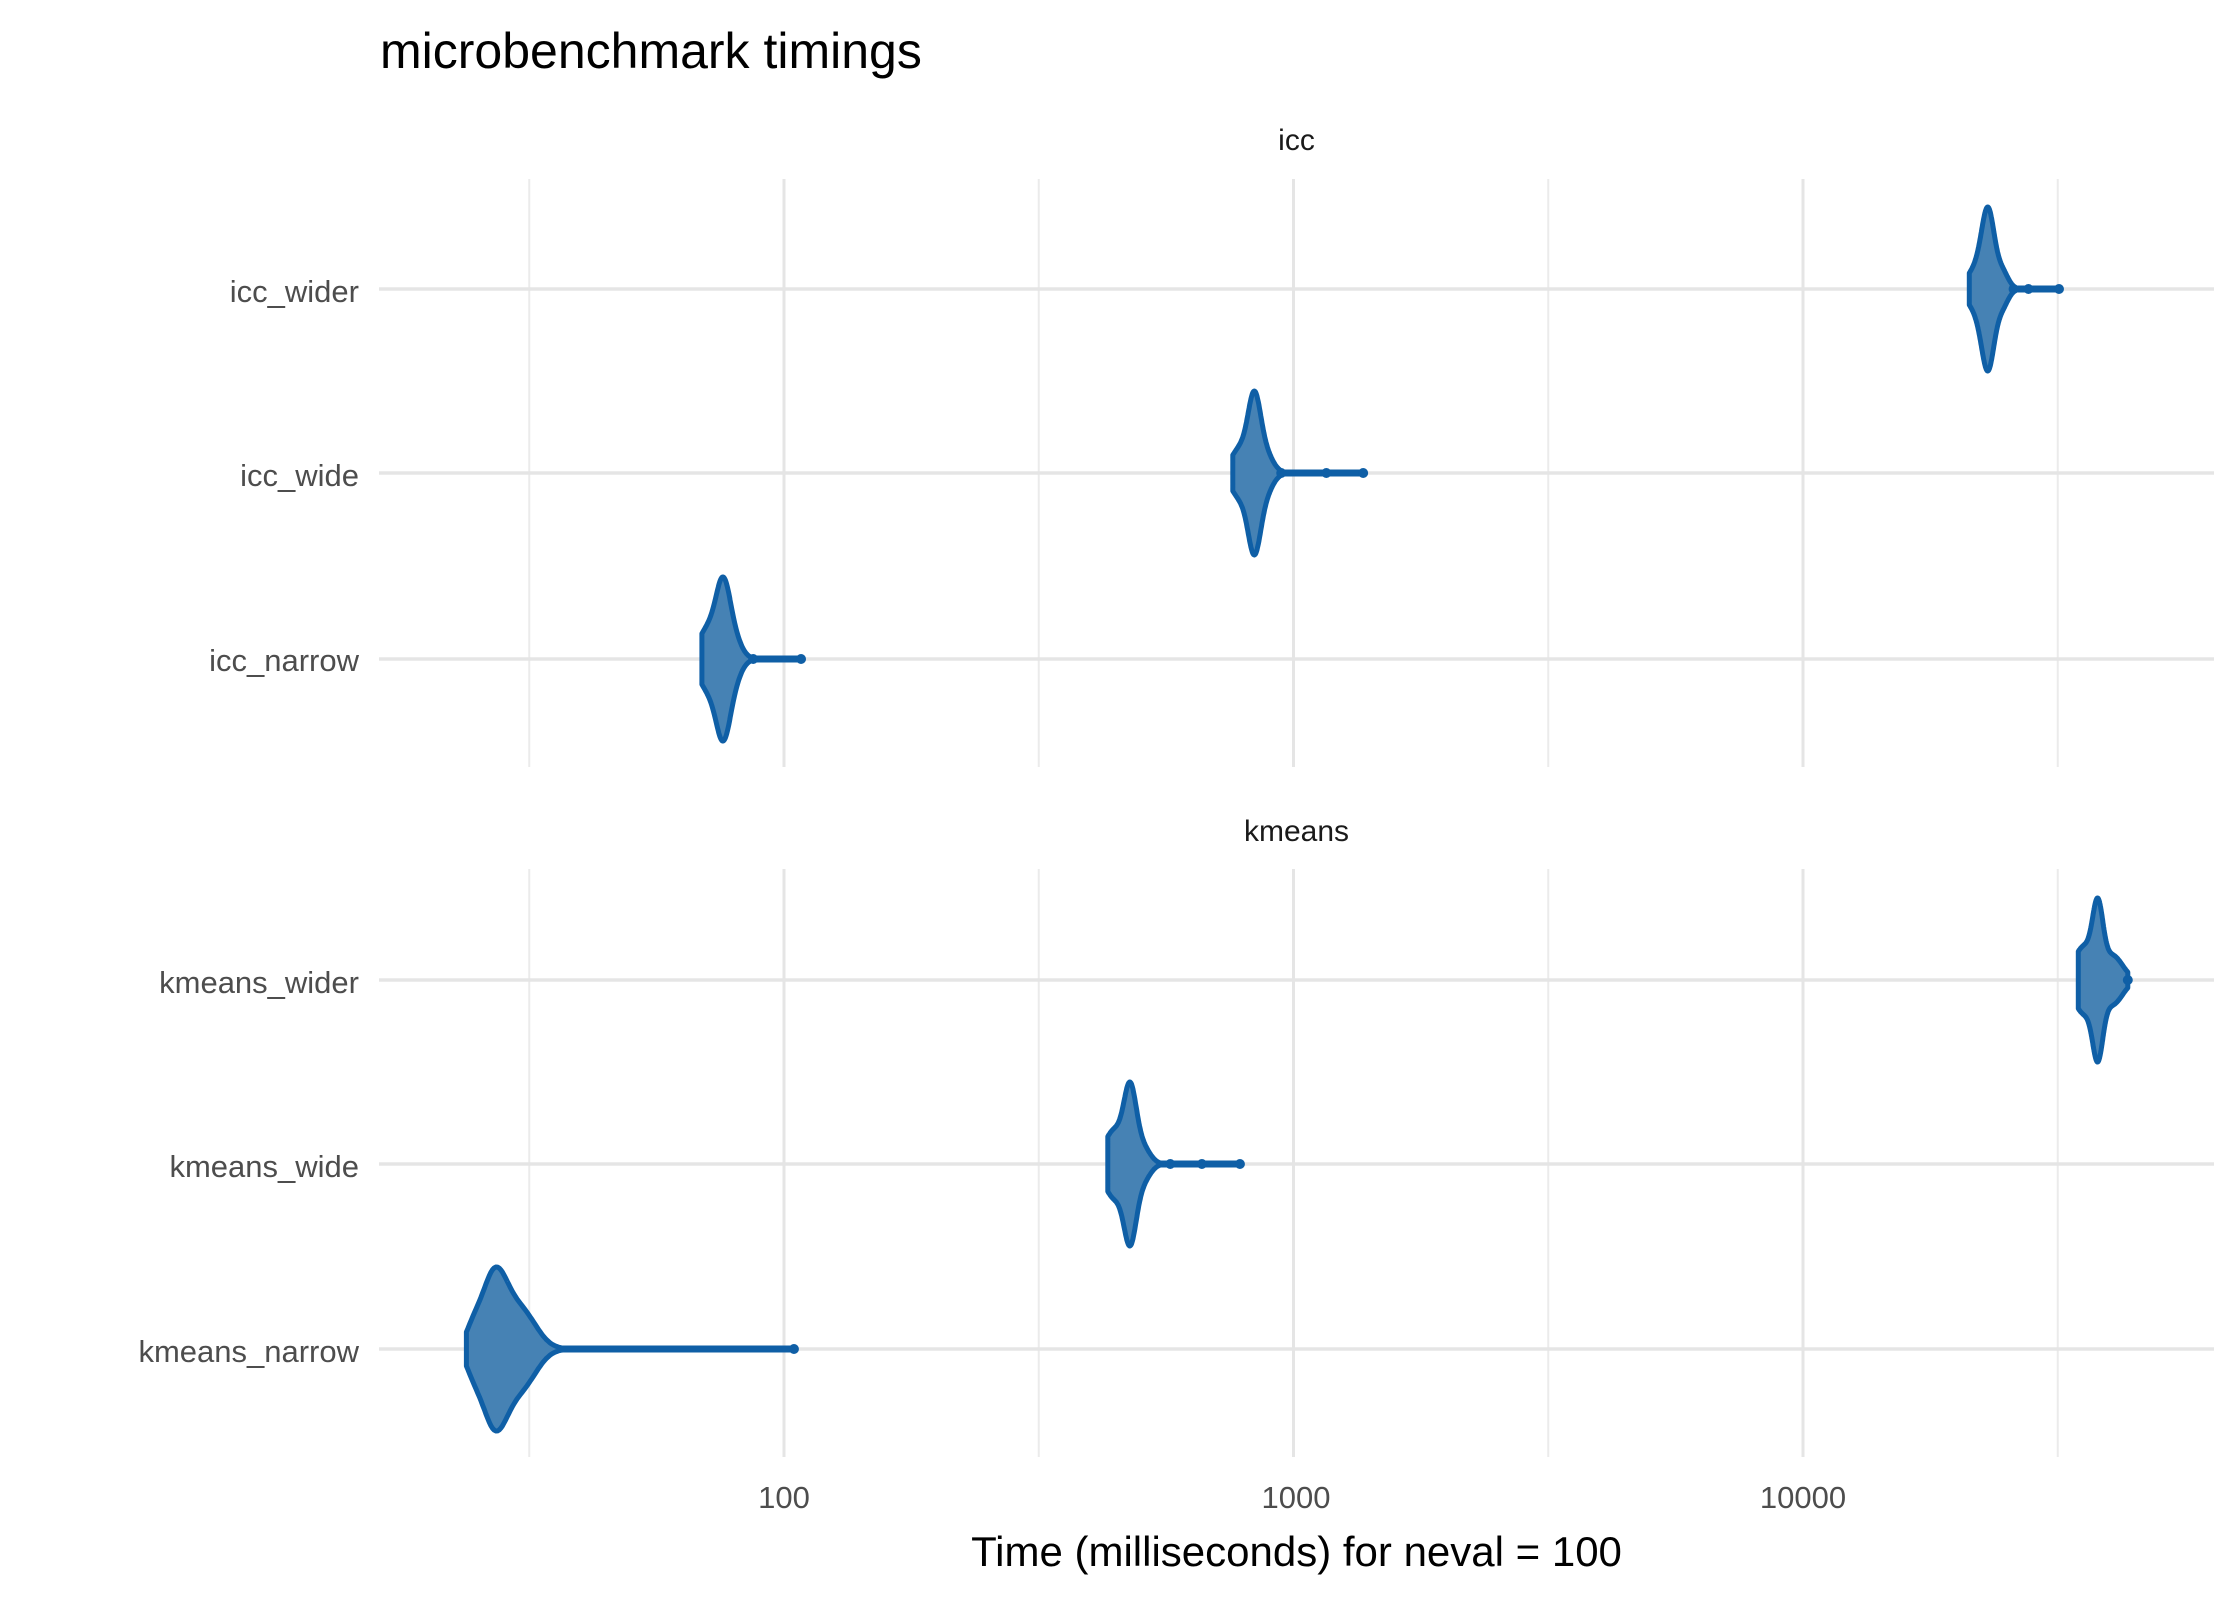  What do you see at coordinates (1803, 1497) in the screenshot?
I see `x-tick-label: 10000` at bounding box center [1803, 1497].